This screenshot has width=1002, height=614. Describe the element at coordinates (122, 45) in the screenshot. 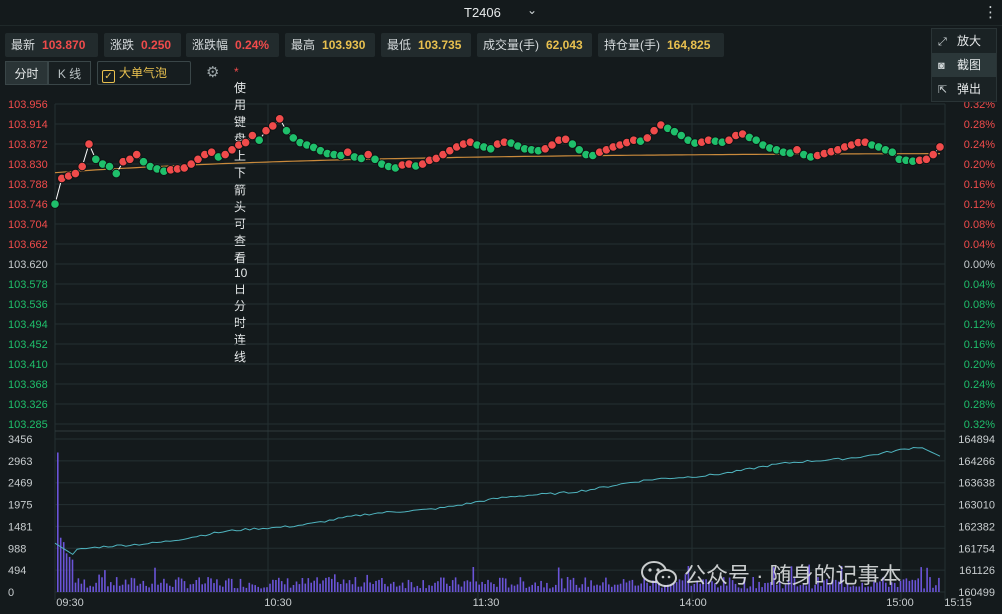

I see `quote-key: 涨跌` at that location.